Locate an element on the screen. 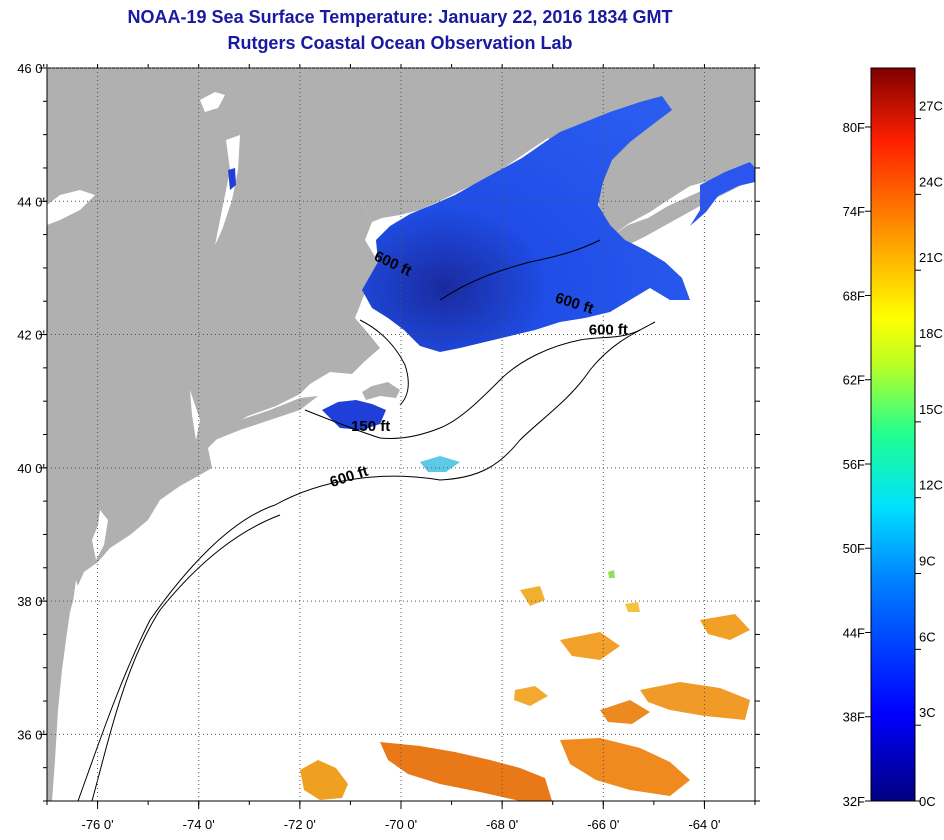  contour-label: 600 ft is located at coordinates (608, 330).